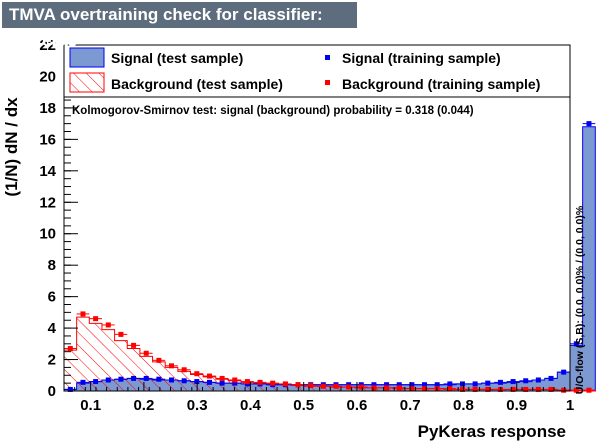 This screenshot has height=444, width=598. Describe the element at coordinates (52, 297) in the screenshot. I see `y-tick-label: 6` at that location.